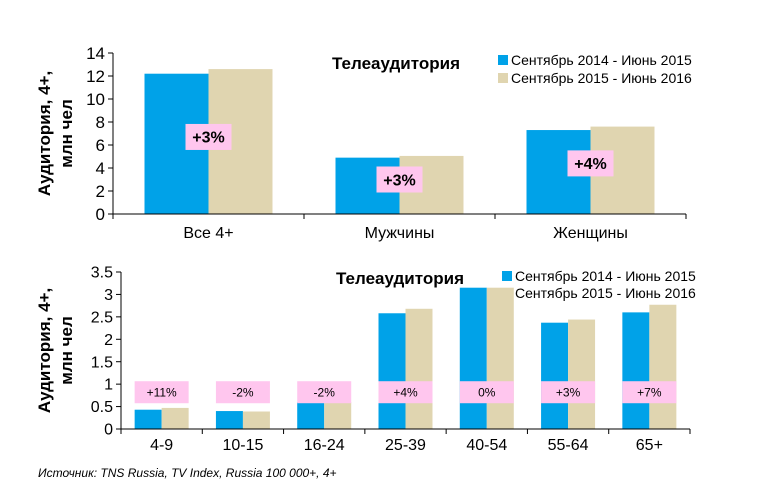  What do you see at coordinates (108, 340) in the screenshot?
I see `c2-ytick-label-5: 2` at bounding box center [108, 340].